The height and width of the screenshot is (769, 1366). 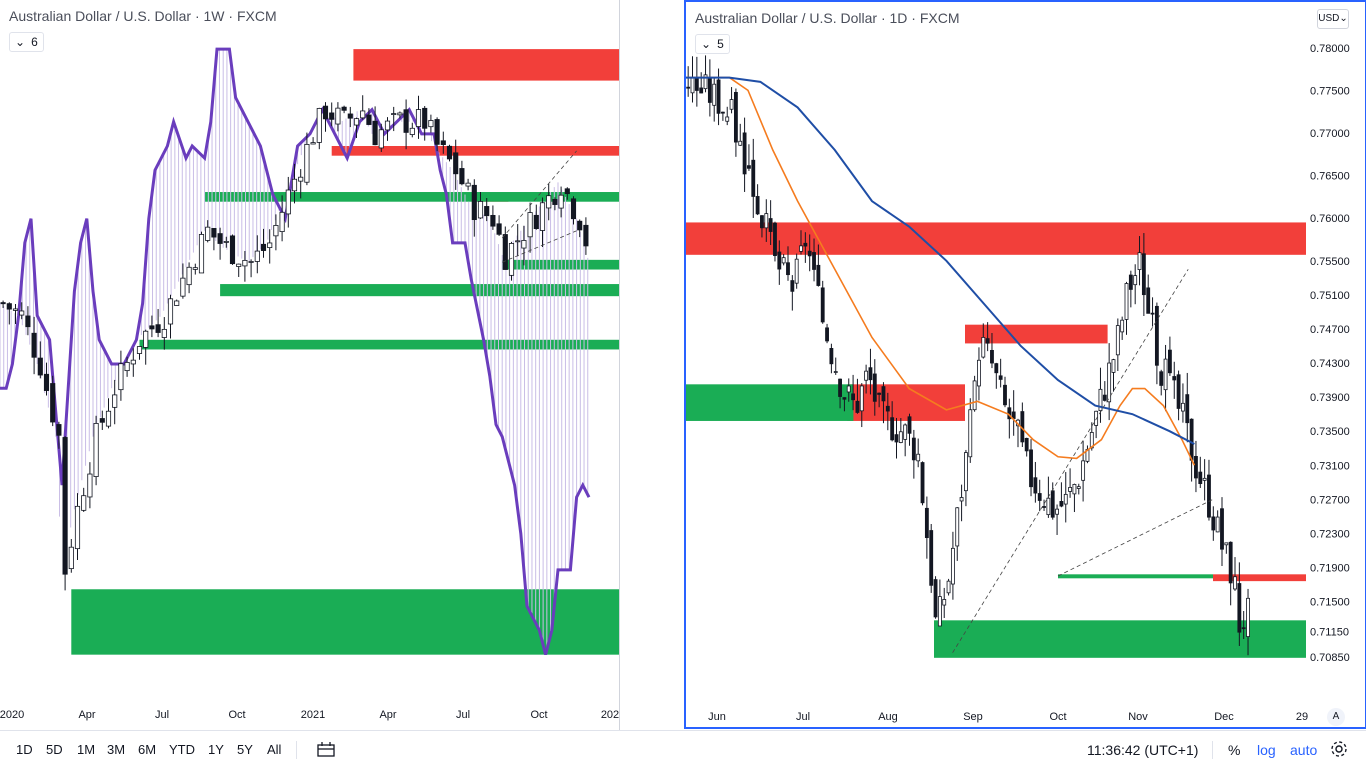 What do you see at coordinates (1330, 177) in the screenshot?
I see `price-tick-label: 0.76500` at bounding box center [1330, 177].